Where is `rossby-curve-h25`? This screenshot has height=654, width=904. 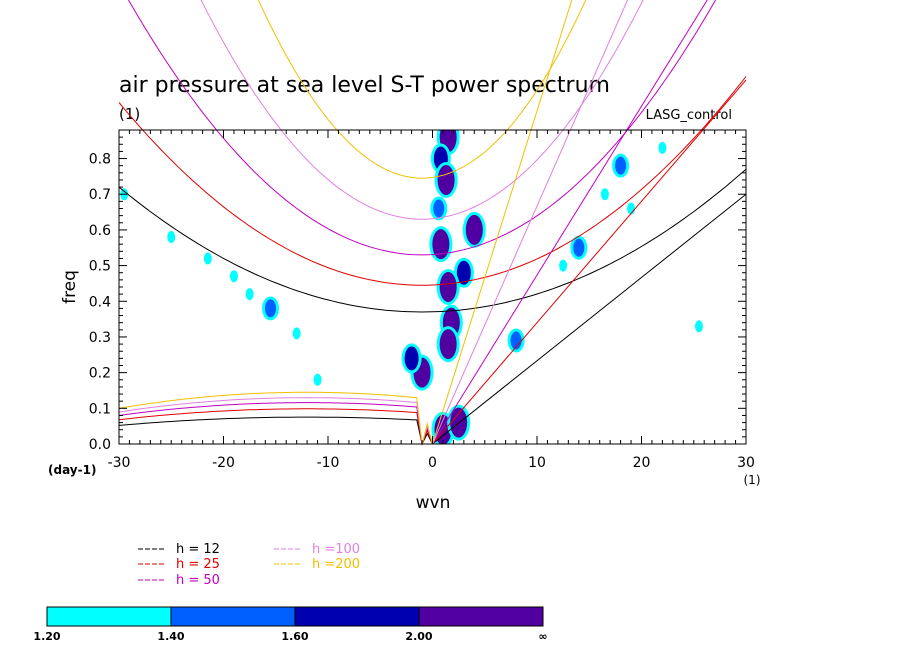
rossby-curve-h25 is located at coordinates (275, 427).